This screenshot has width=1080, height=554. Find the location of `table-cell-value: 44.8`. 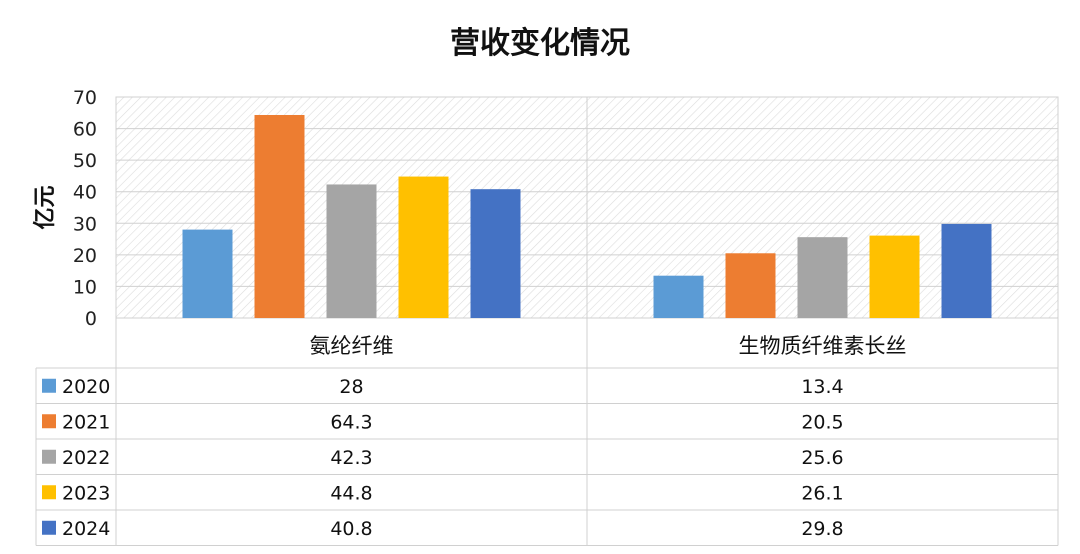

table-cell-value: 44.8 is located at coordinates (351, 493).